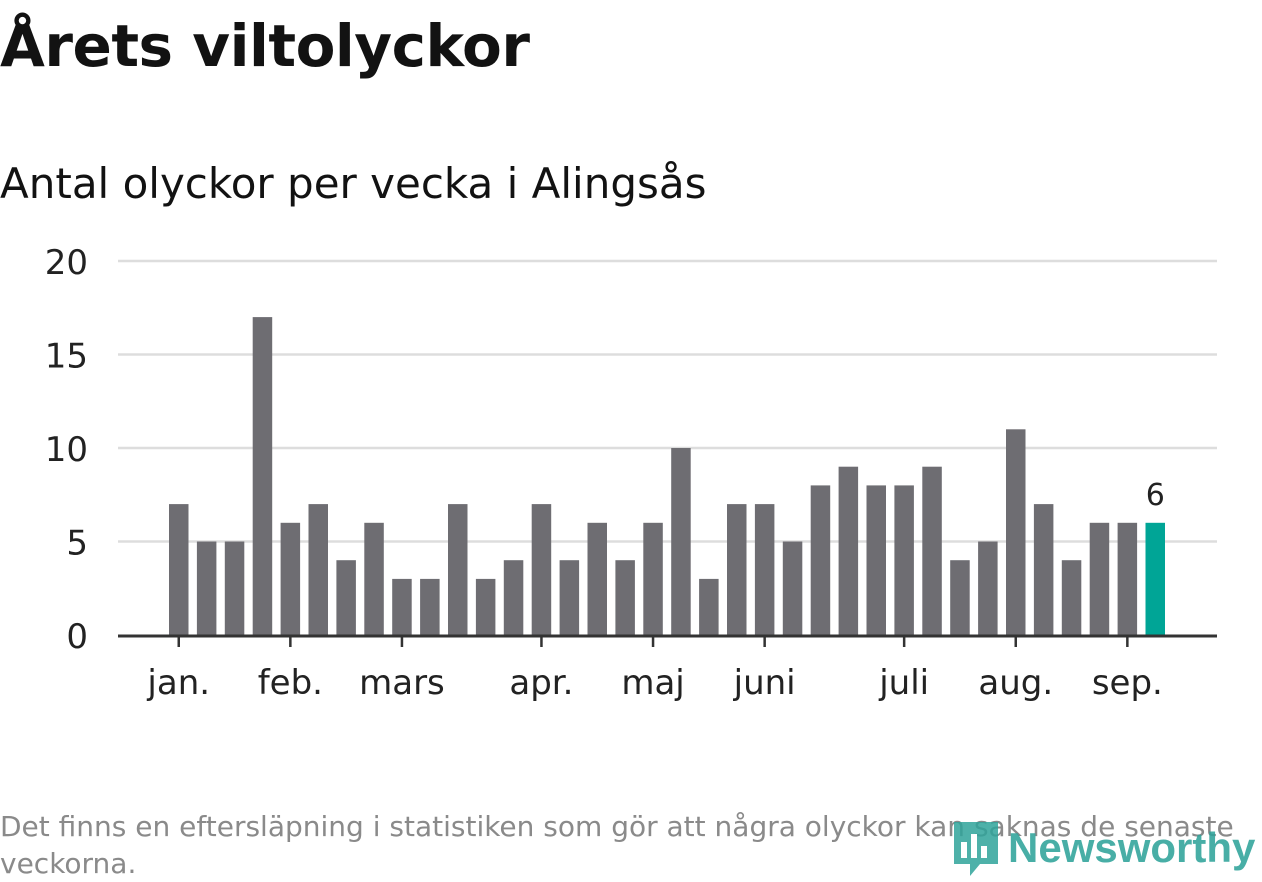  I want to click on y-tick-label: 5, so click(77, 544).